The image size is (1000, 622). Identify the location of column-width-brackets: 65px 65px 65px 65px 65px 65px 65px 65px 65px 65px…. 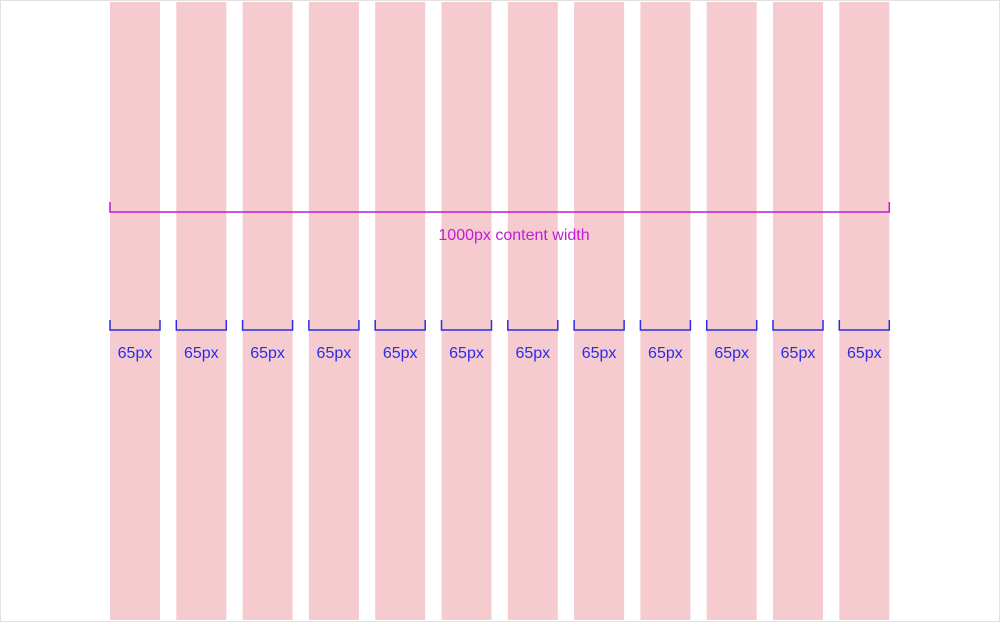
(500, 341).